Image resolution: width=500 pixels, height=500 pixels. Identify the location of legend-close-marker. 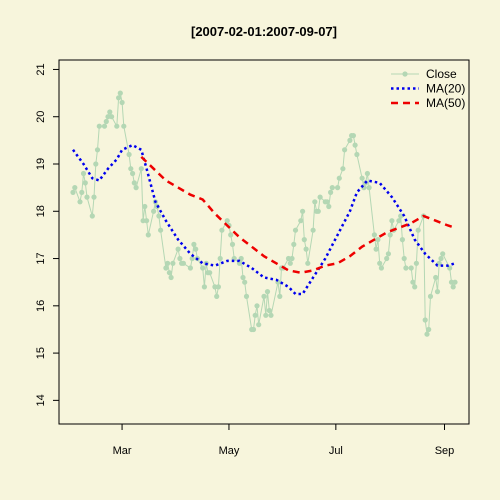
(405, 74).